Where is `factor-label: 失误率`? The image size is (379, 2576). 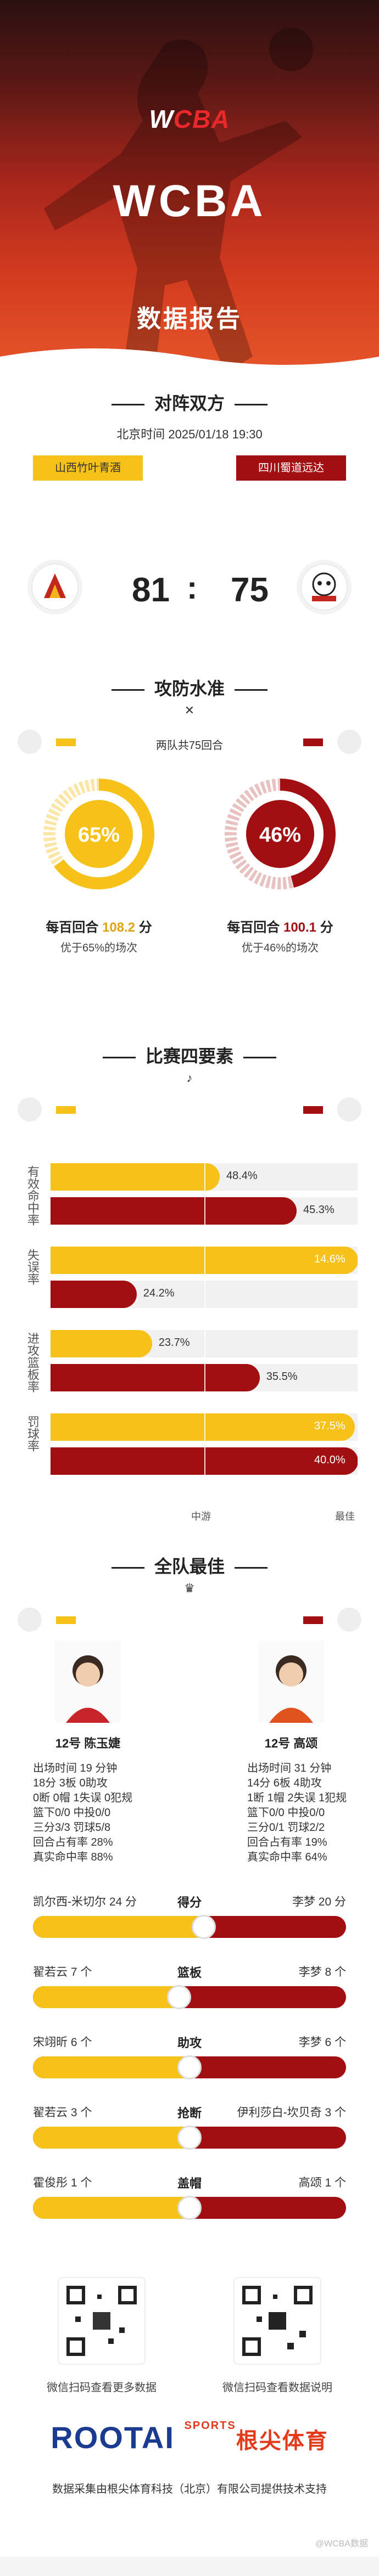 factor-label: 失误率 is located at coordinates (33, 1267).